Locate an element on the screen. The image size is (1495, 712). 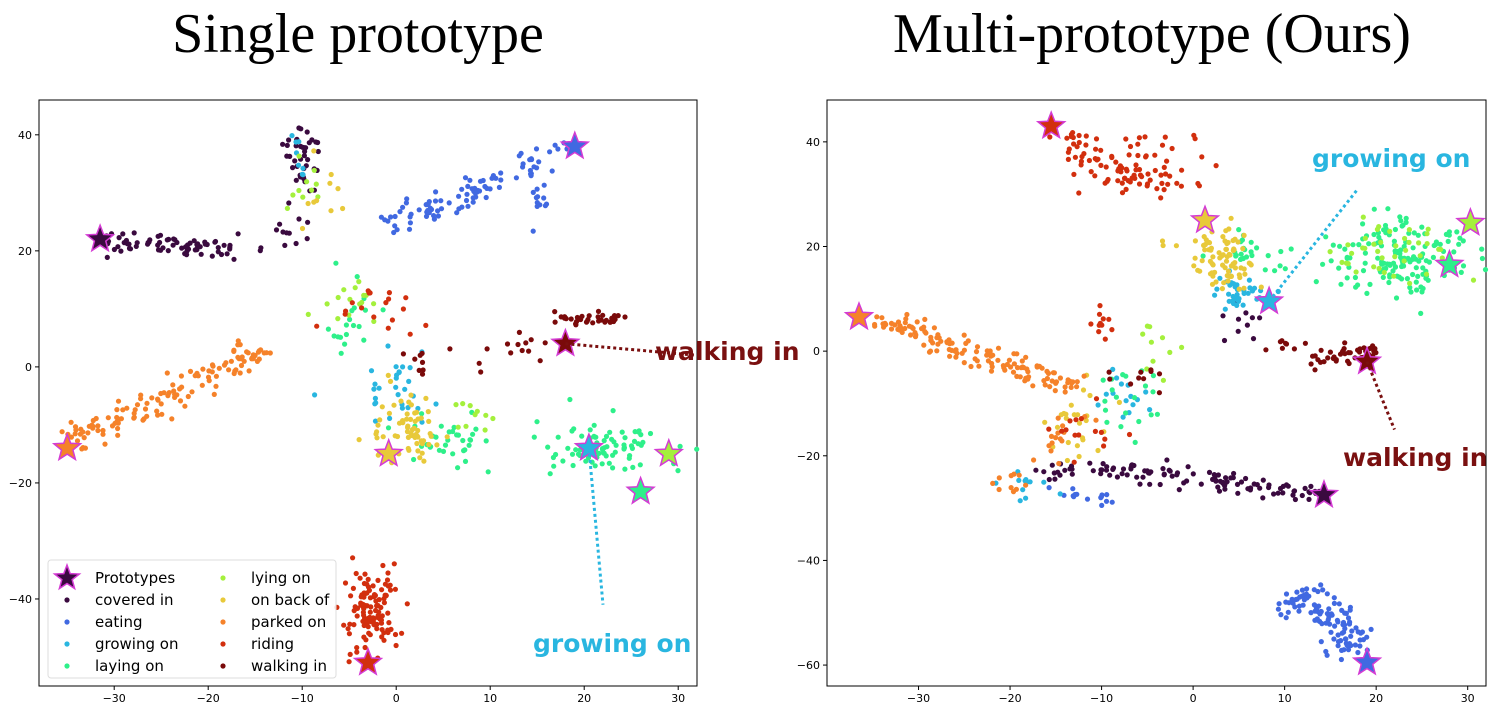
y-tick-label: 20 is located at coordinates (813, 247).